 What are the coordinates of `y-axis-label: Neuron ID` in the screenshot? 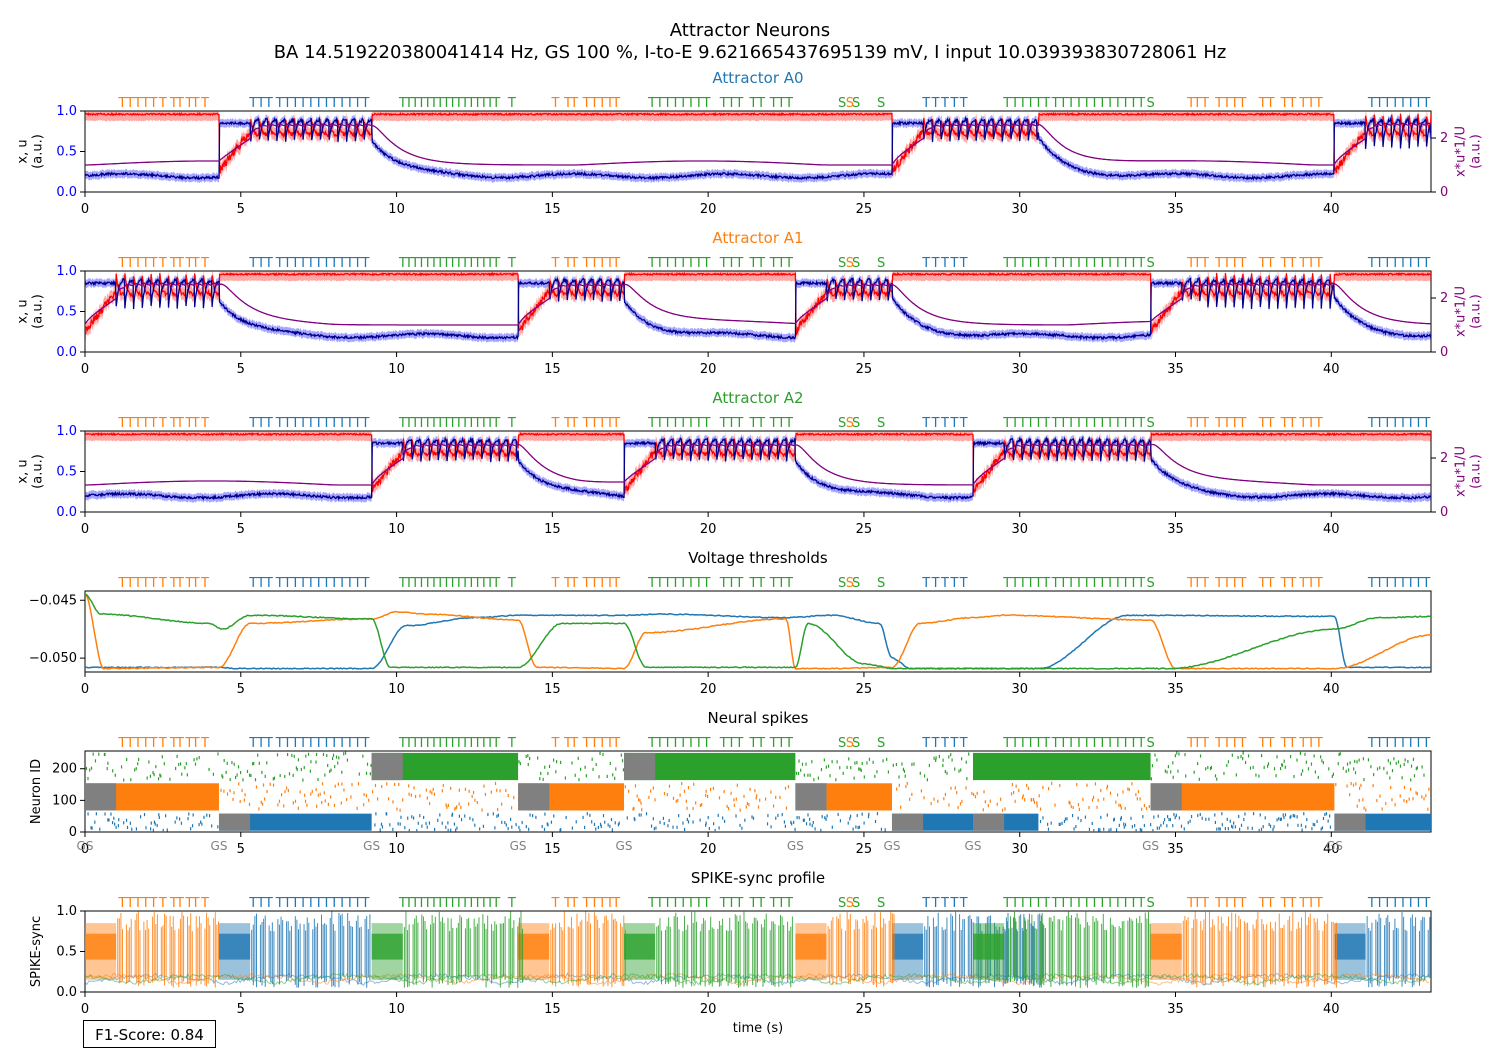 It's located at (36, 791).